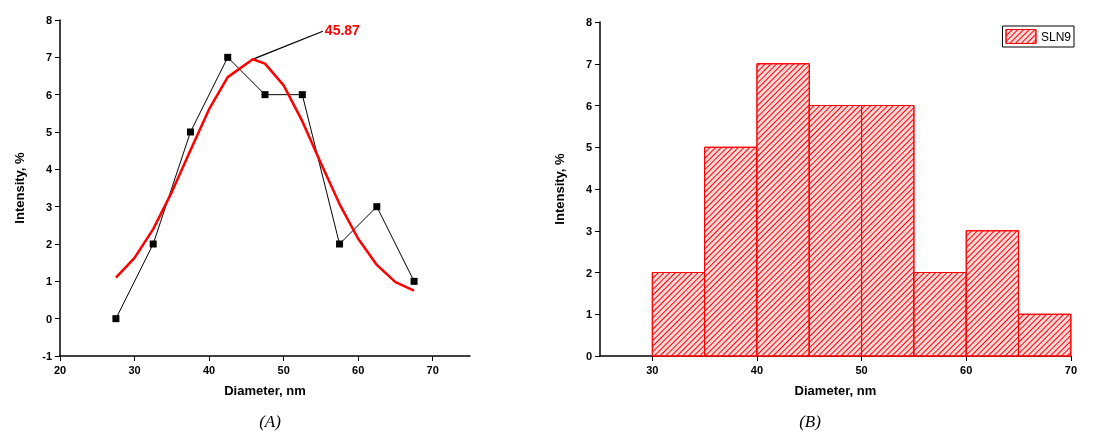 The image size is (1097, 444). Describe the element at coordinates (270, 421) in the screenshot. I see `text: (A)` at that location.